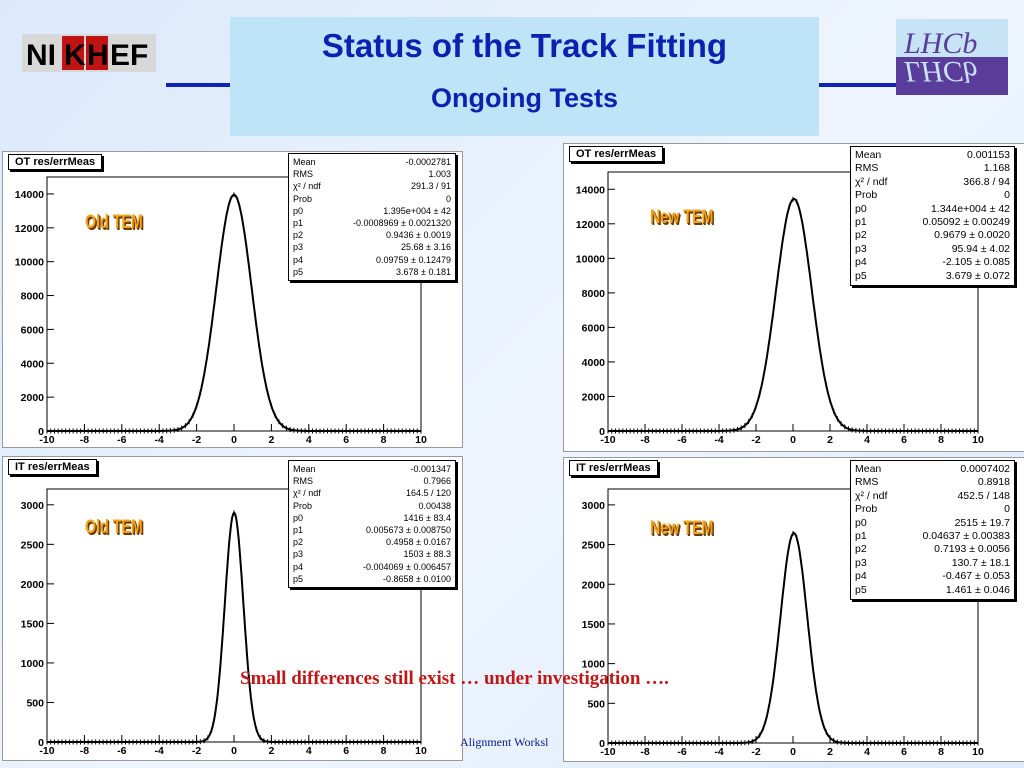 The height and width of the screenshot is (768, 1024). What do you see at coordinates (932, 469) in the screenshot?
I see `stats-row: Mean 0.0007402` at bounding box center [932, 469].